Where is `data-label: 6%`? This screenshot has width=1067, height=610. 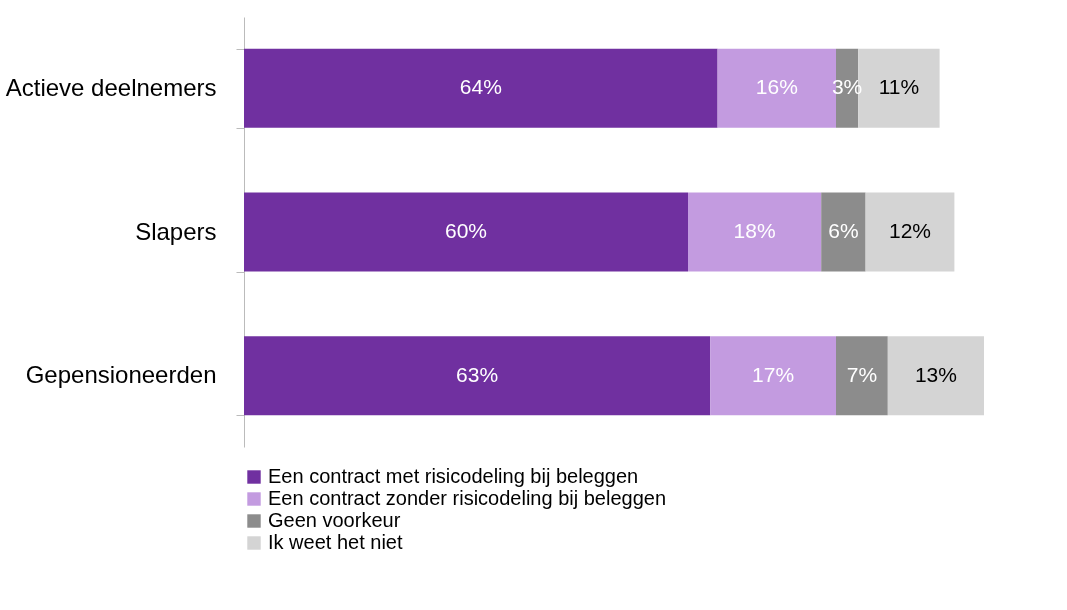 data-label: 6% is located at coordinates (843, 230).